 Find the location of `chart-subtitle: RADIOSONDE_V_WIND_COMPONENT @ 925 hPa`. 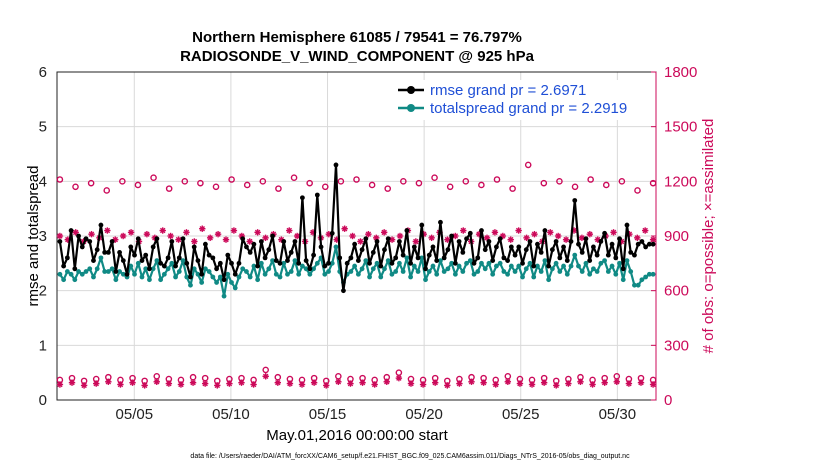

chart-subtitle: RADIOSONDE_V_WIND_COMPONENT @ 925 hPa is located at coordinates (357, 56).